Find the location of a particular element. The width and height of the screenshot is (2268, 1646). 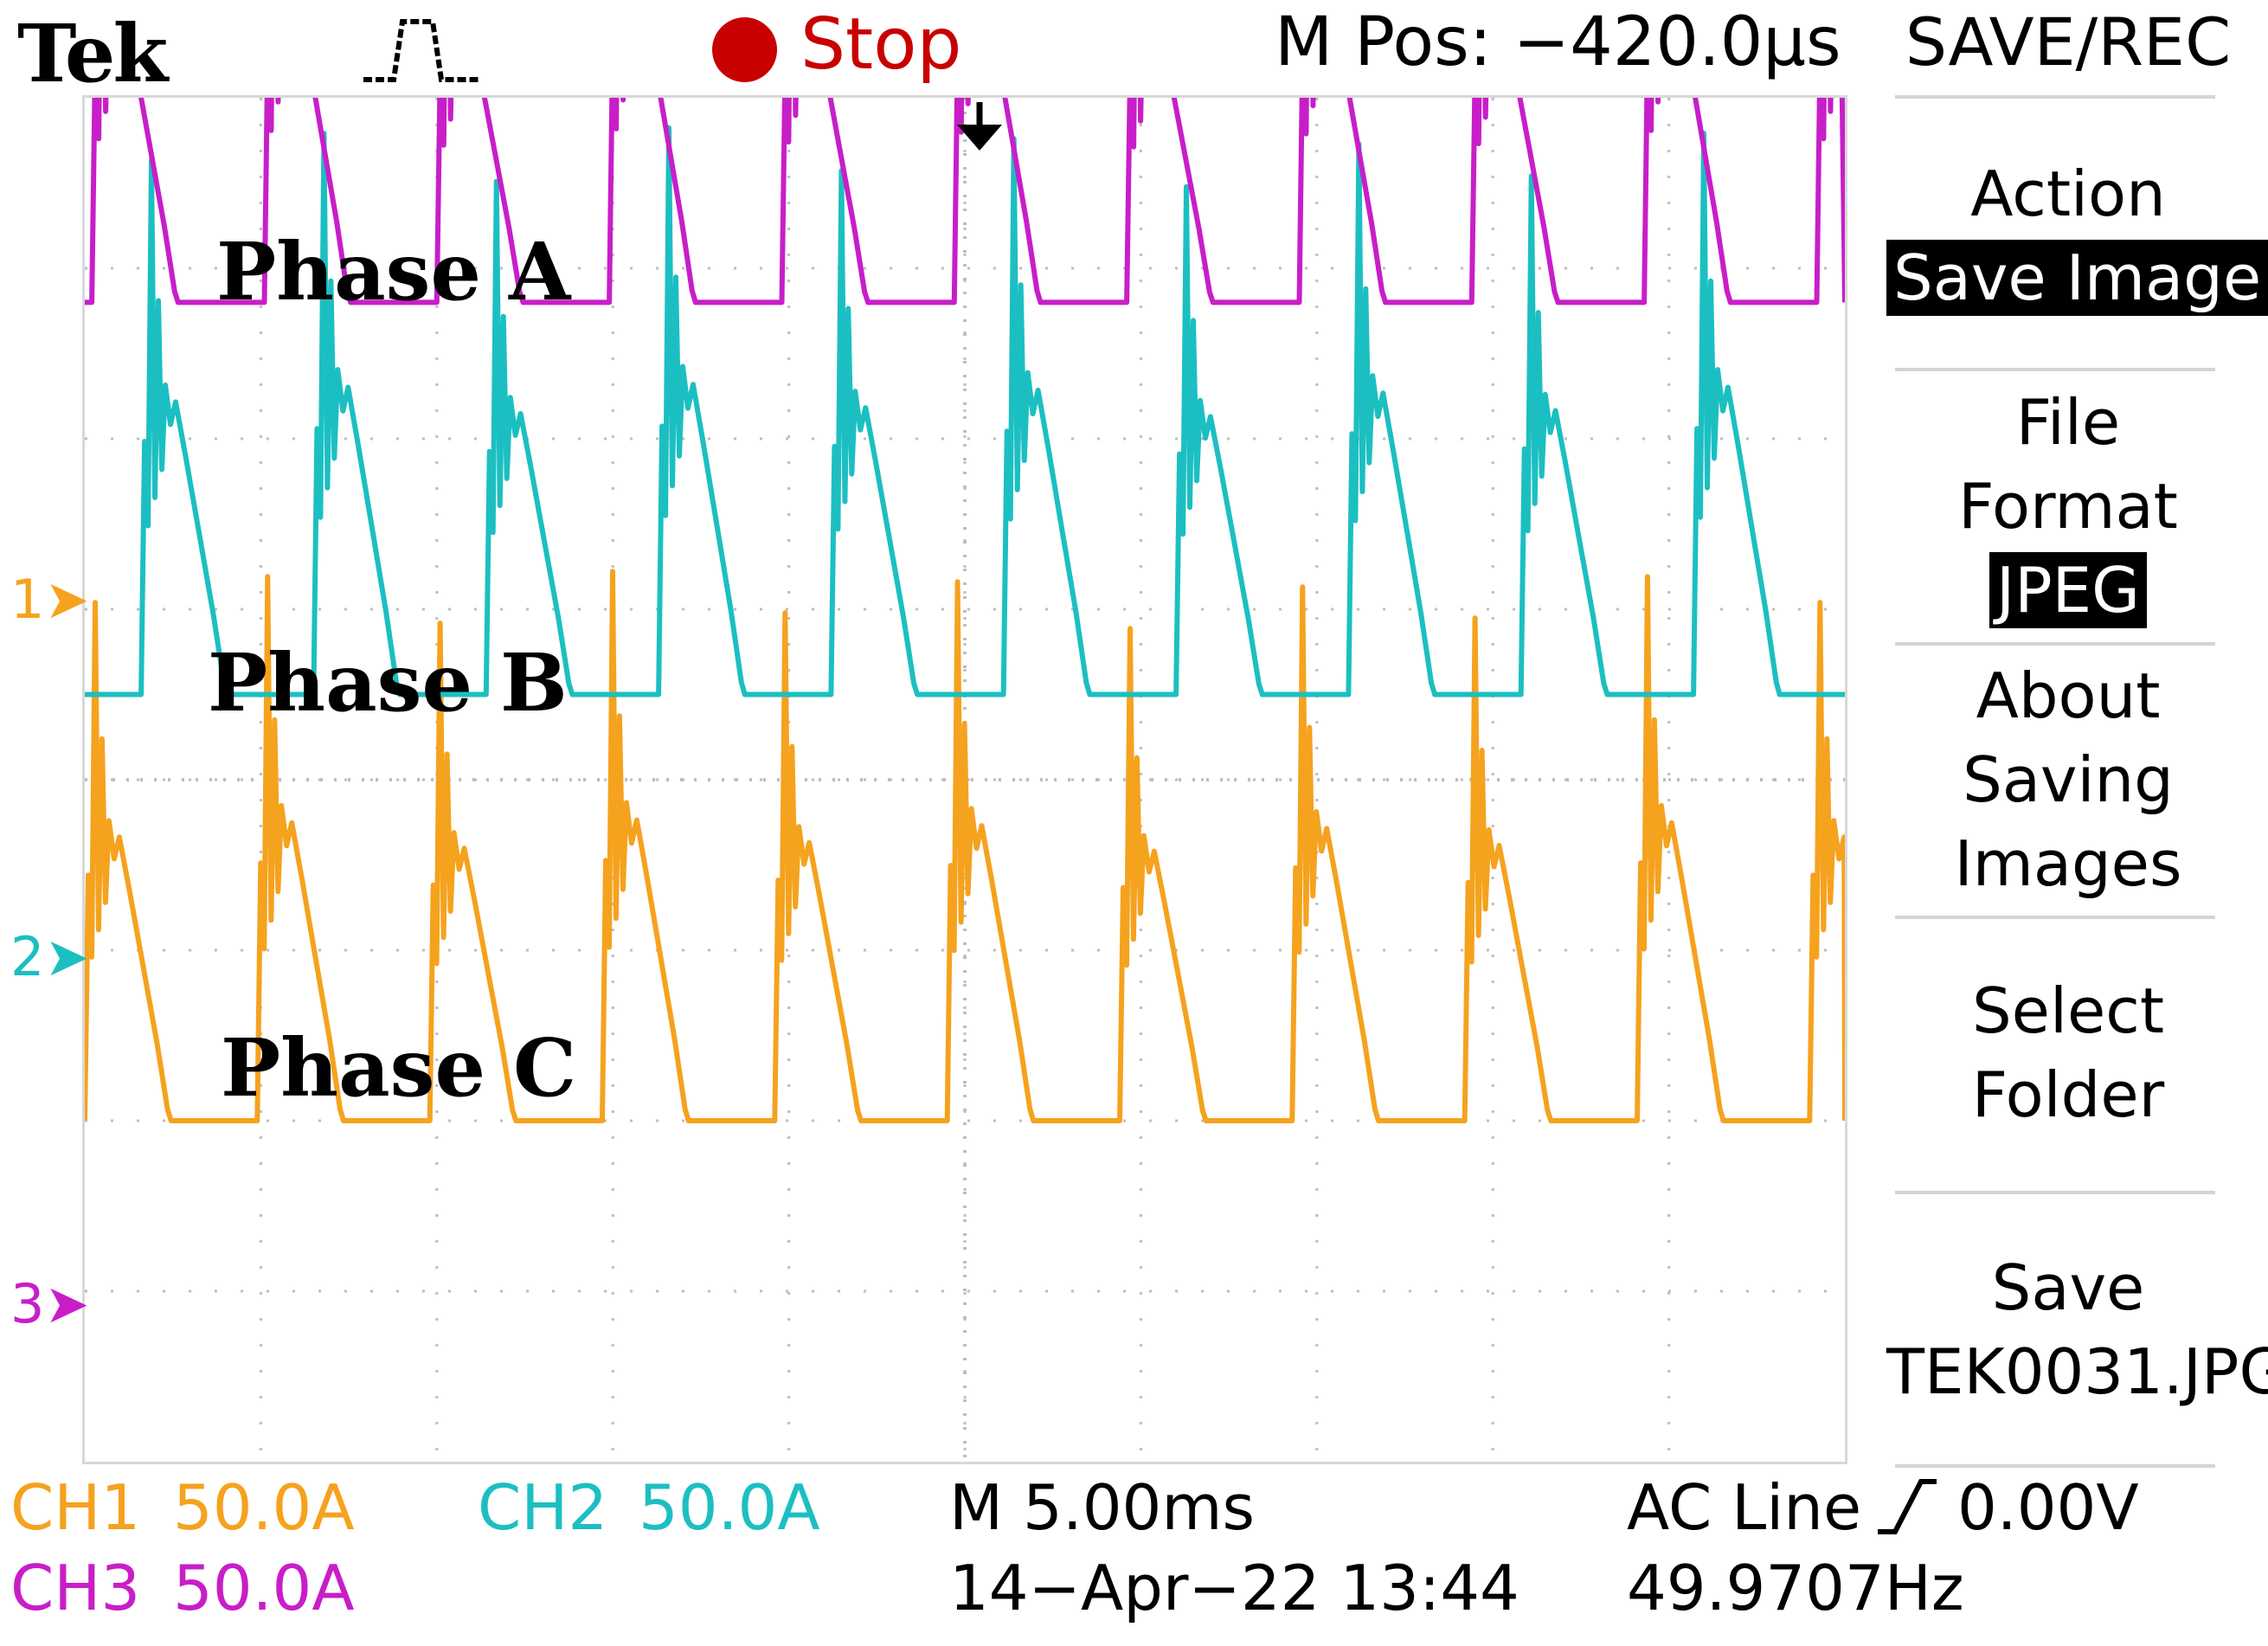

phase-a-label: Phase A is located at coordinates (394, 271).